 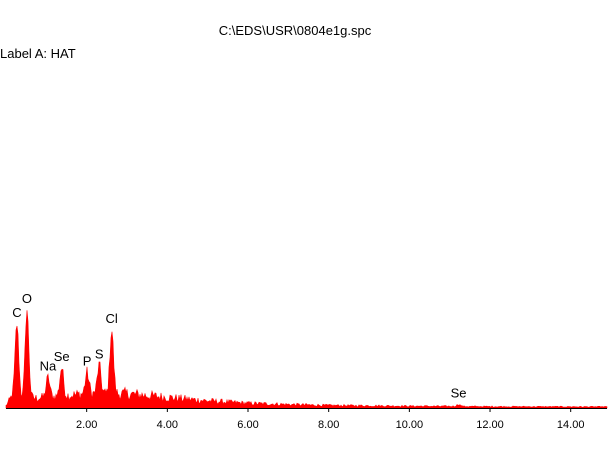 I want to click on x-axis: 2.00 4.00 6.00 8.00 10.00 12.00 14.00, so click(x=306, y=419).